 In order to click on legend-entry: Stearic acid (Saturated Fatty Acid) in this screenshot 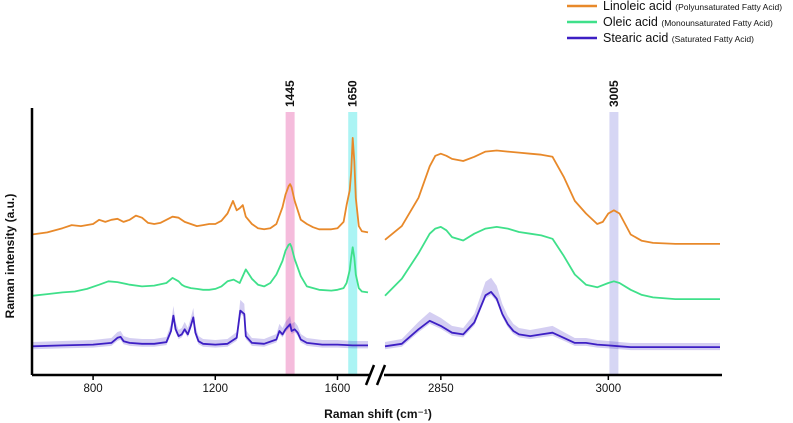, I will do `click(678, 38)`.